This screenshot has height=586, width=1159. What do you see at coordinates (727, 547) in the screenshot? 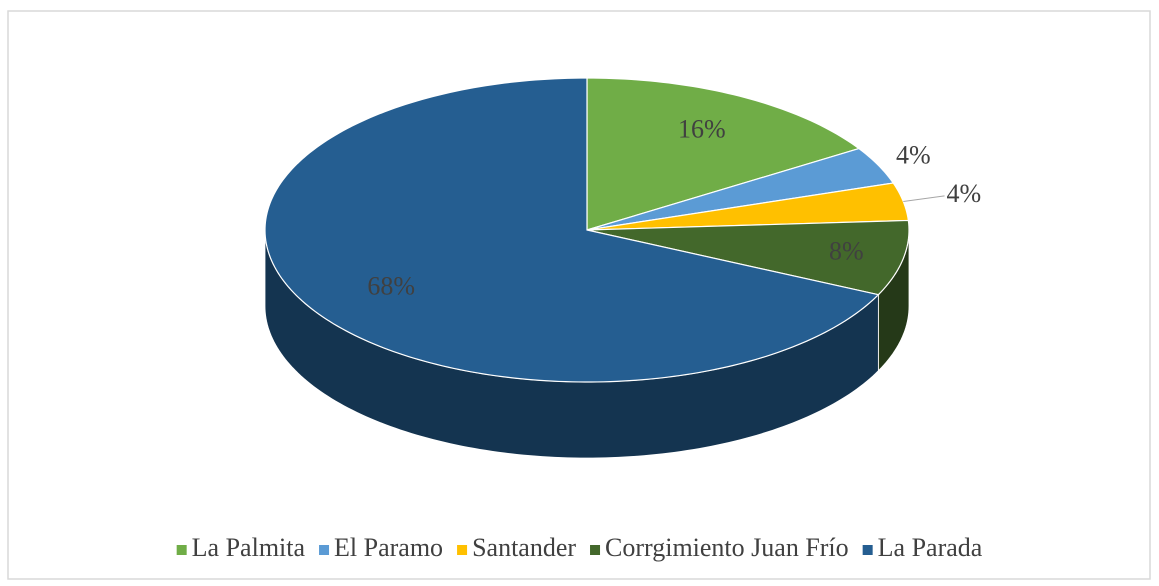
I see `legend-label: Corrgimiento Juan Frío` at bounding box center [727, 547].